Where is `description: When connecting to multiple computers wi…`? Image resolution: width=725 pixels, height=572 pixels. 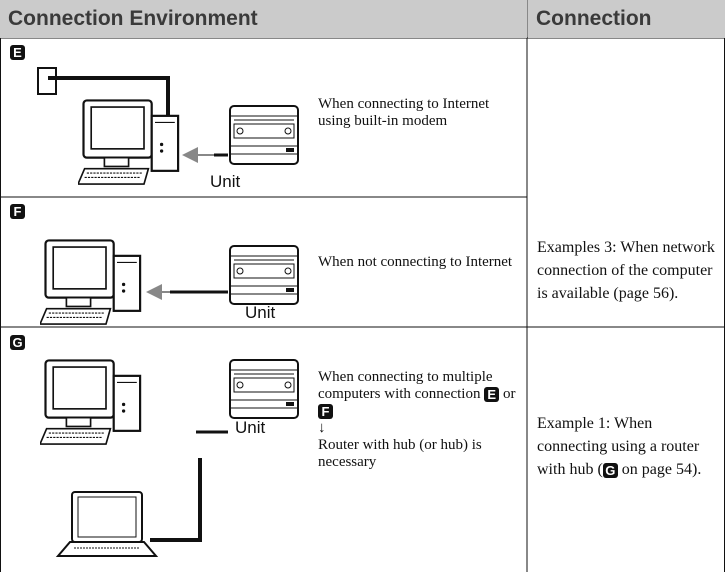
description: When connecting to multiple computers wi… is located at coordinates (420, 420).